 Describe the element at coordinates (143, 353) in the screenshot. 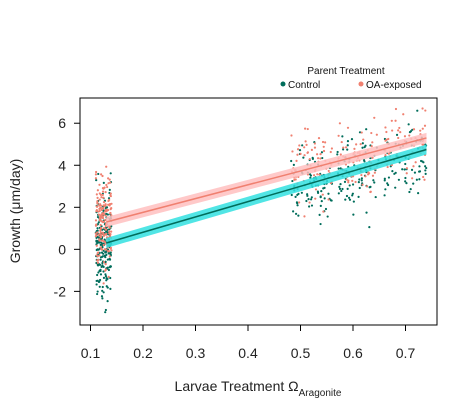

I see `x-tick-label: 0.2` at that location.